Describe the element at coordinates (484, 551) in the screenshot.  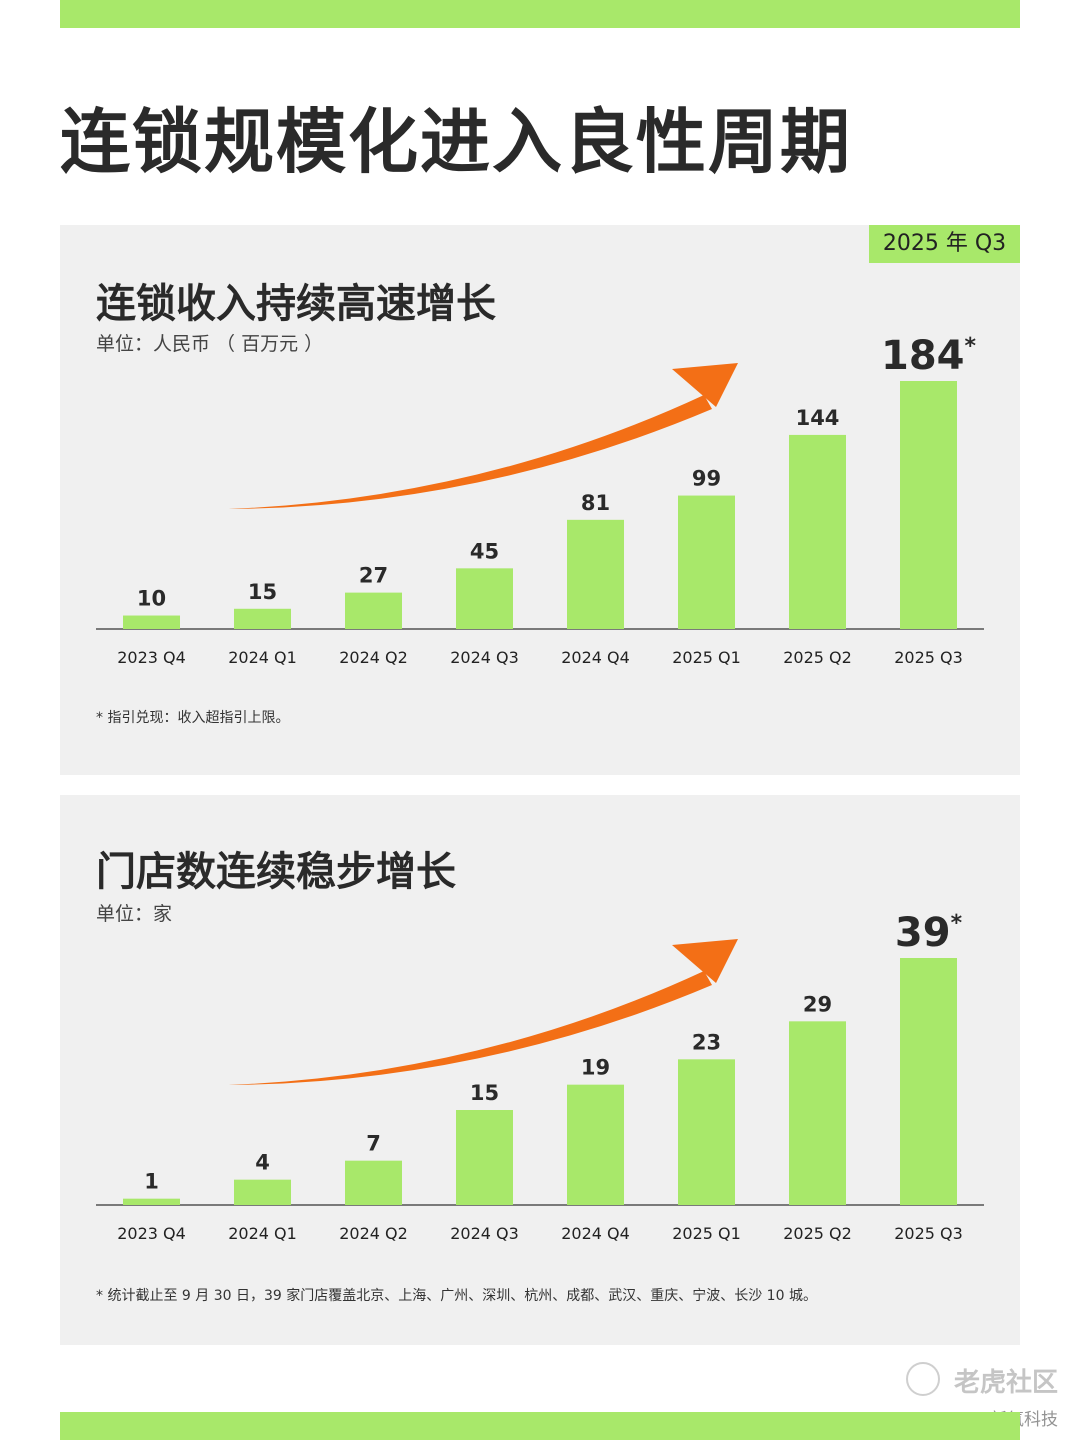
I see `bar-value-label: 45` at that location.